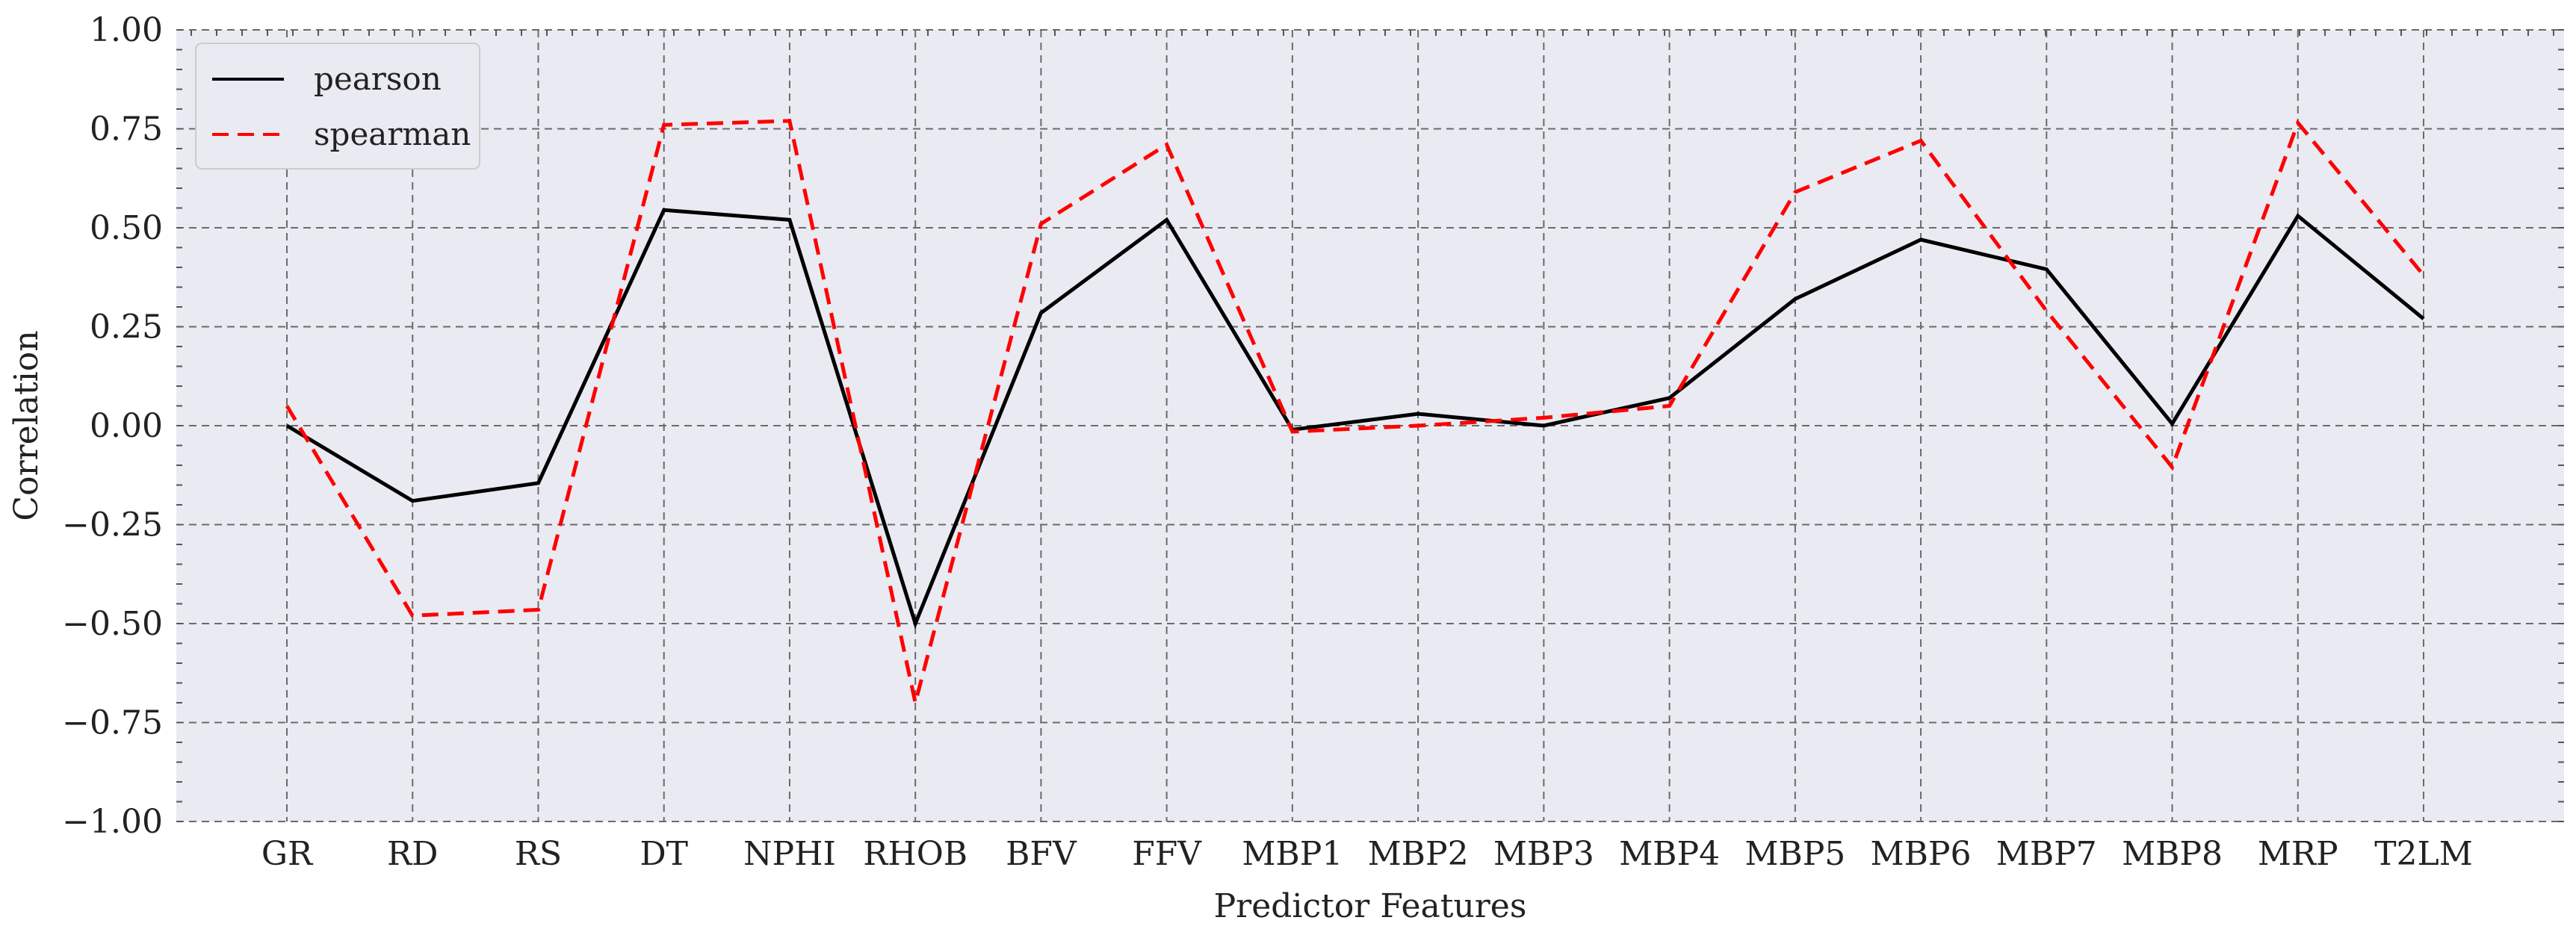 This screenshot has width=2576, height=935. I want to click on y-tick-label: −0.25, so click(112, 525).